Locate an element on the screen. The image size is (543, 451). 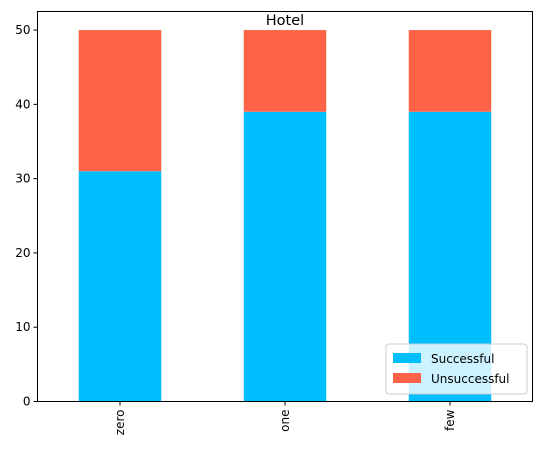
legend: Successful Unsuccessful is located at coordinates (456, 369).